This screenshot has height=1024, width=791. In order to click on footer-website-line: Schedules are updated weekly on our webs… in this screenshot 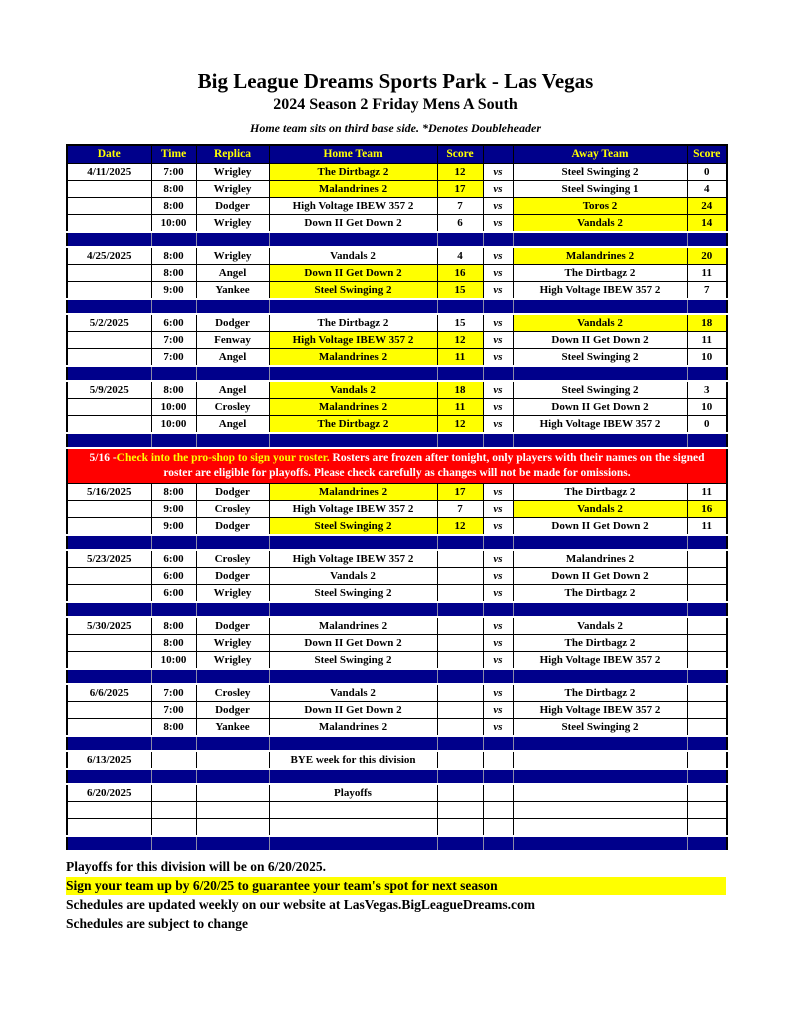, I will do `click(301, 904)`.